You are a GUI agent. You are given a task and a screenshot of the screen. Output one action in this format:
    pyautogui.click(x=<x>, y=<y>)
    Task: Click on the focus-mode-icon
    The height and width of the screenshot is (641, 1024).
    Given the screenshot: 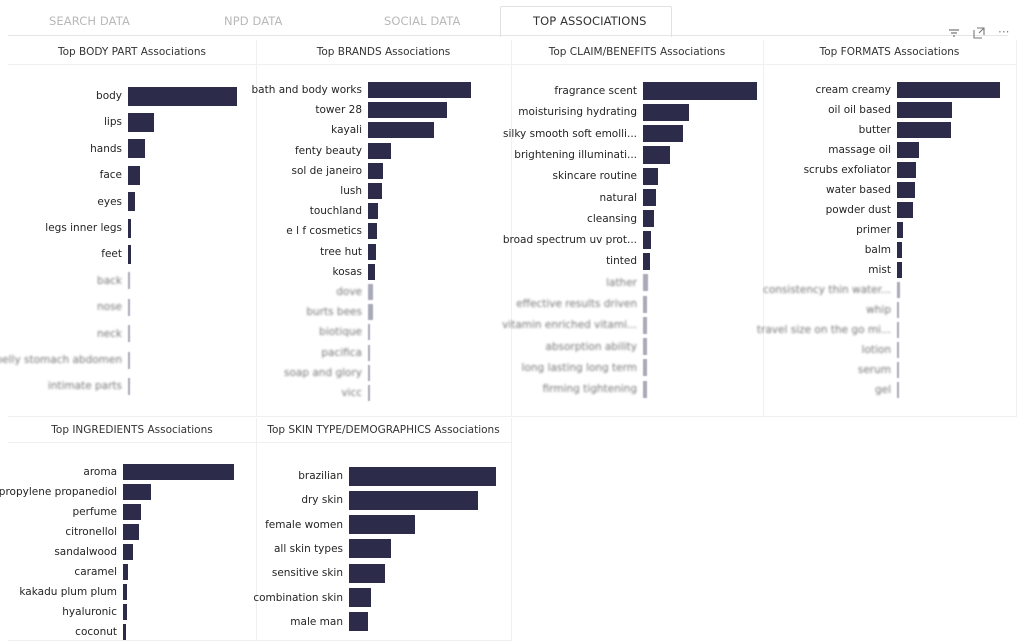 What is the action you would take?
    pyautogui.click(x=979, y=34)
    